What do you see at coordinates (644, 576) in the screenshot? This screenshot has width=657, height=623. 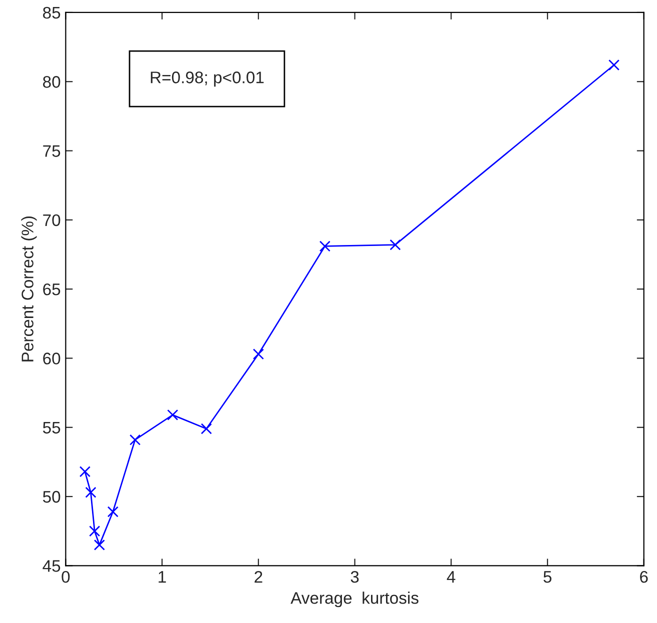 I see `x-tick-label: 6` at bounding box center [644, 576].